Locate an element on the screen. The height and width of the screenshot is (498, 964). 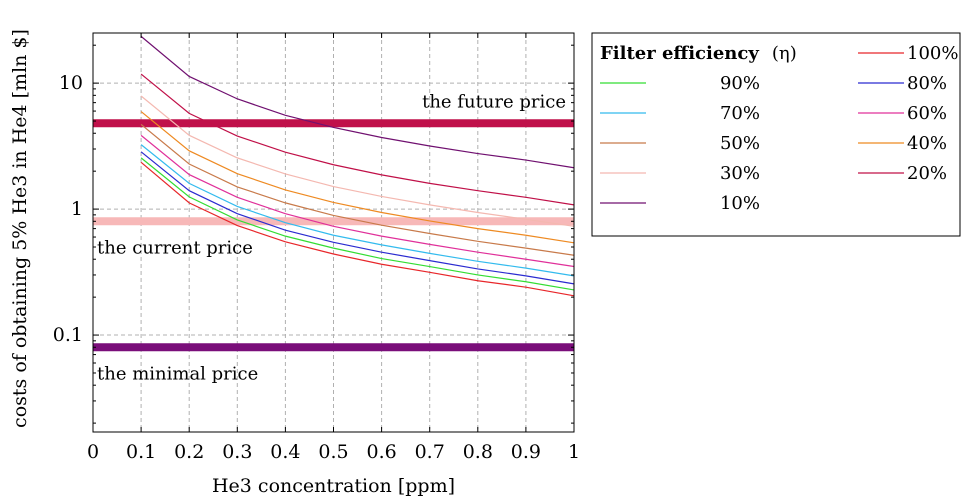
legend-label: 100% is located at coordinates (932, 53).